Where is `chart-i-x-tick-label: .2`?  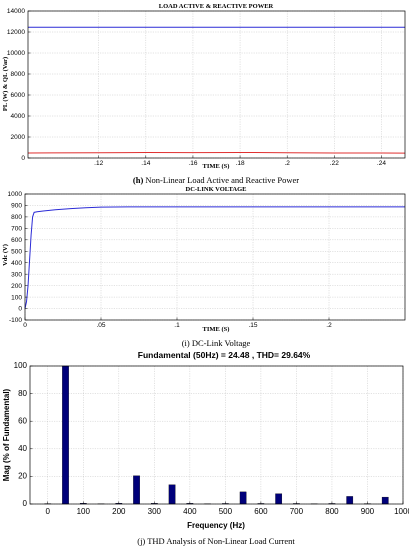
chart-i-x-tick-label: .2 is located at coordinates (329, 325).